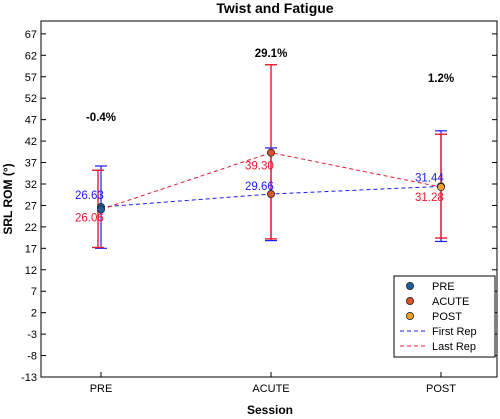 The image size is (500, 419). Describe the element at coordinates (31, 164) in the screenshot. I see `y-tick-label: 37` at that location.